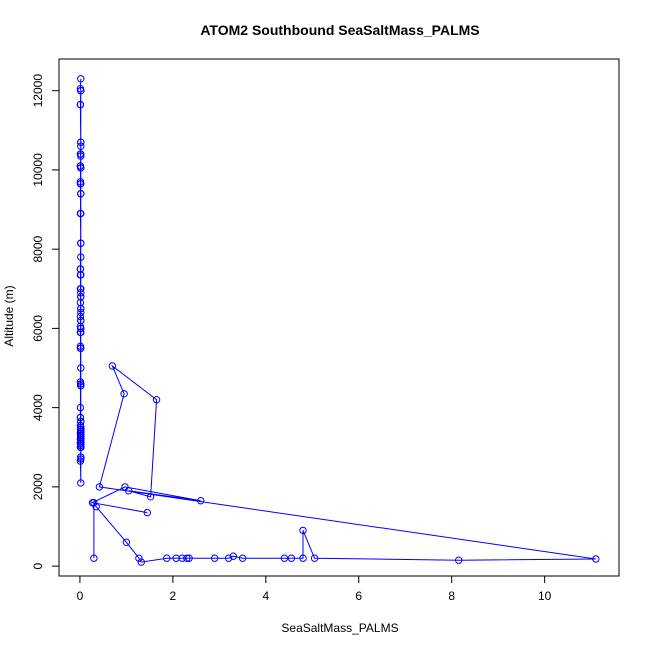 The height and width of the screenshot is (650, 650). Describe the element at coordinates (45, 321) in the screenshot. I see `y-axis: 0 2000 4000 6000 8000 10000 12000` at that location.